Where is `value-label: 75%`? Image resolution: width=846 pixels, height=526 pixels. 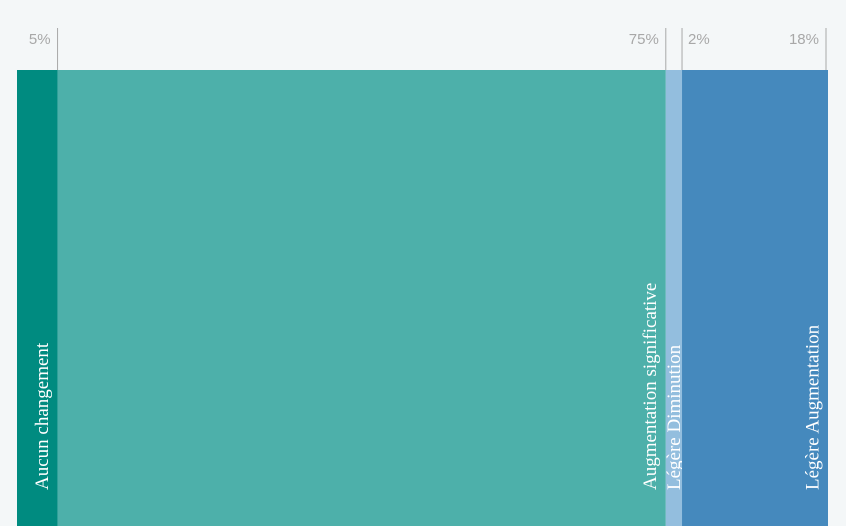
value-label: 75% is located at coordinates (644, 39).